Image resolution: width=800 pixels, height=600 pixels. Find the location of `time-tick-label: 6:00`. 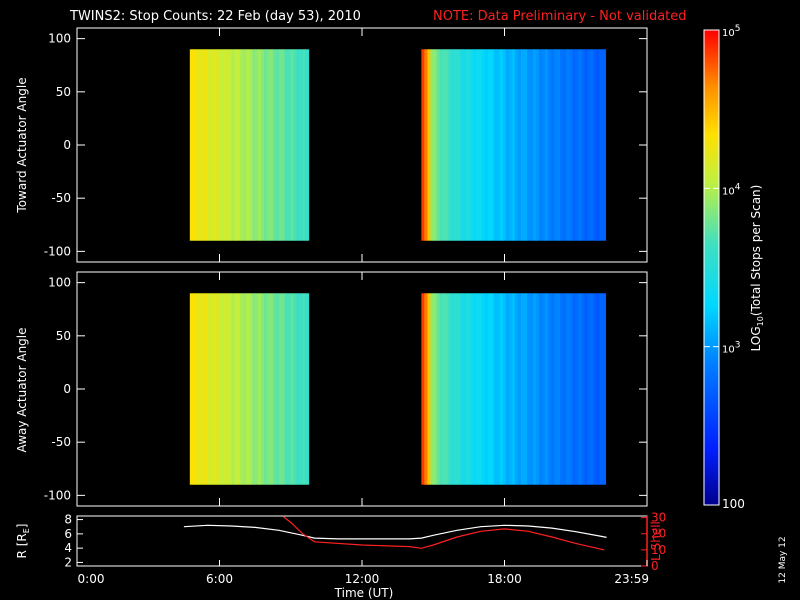

time-tick-label: 6:00 is located at coordinates (219, 579).